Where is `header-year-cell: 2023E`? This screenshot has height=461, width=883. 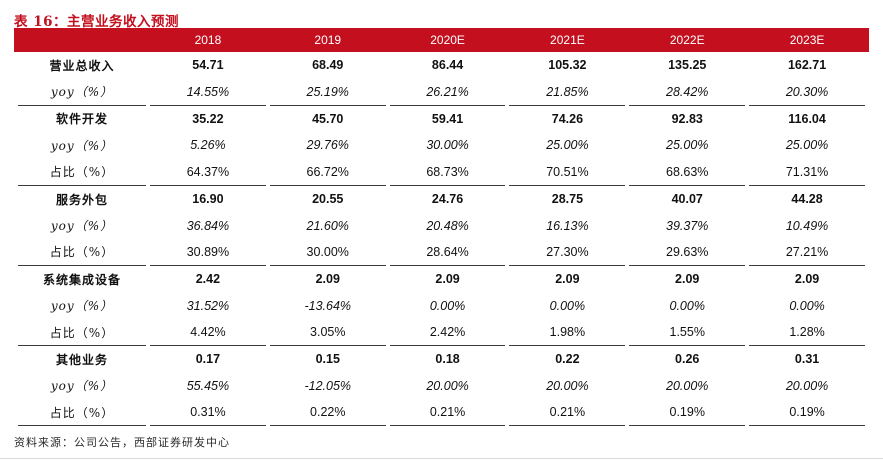
header-year-cell: 2023E is located at coordinates (807, 40).